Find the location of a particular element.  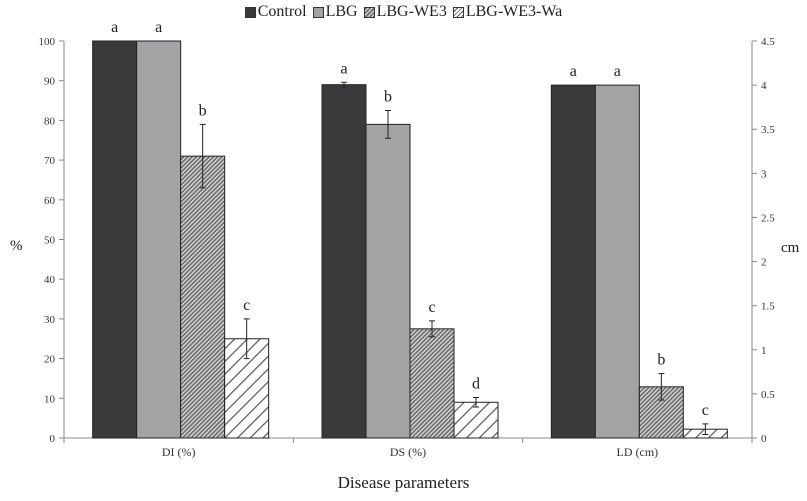

y-tick-label-left-7: 70 is located at coordinates (50, 161).